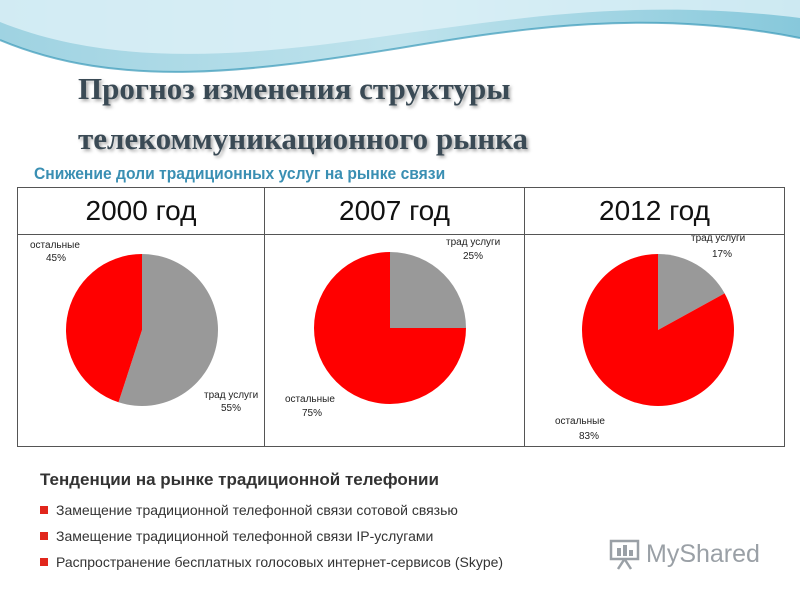 The height and width of the screenshot is (600, 800). What do you see at coordinates (168, 330) in the screenshot?
I see `pie-slice-2000-trad` at bounding box center [168, 330].